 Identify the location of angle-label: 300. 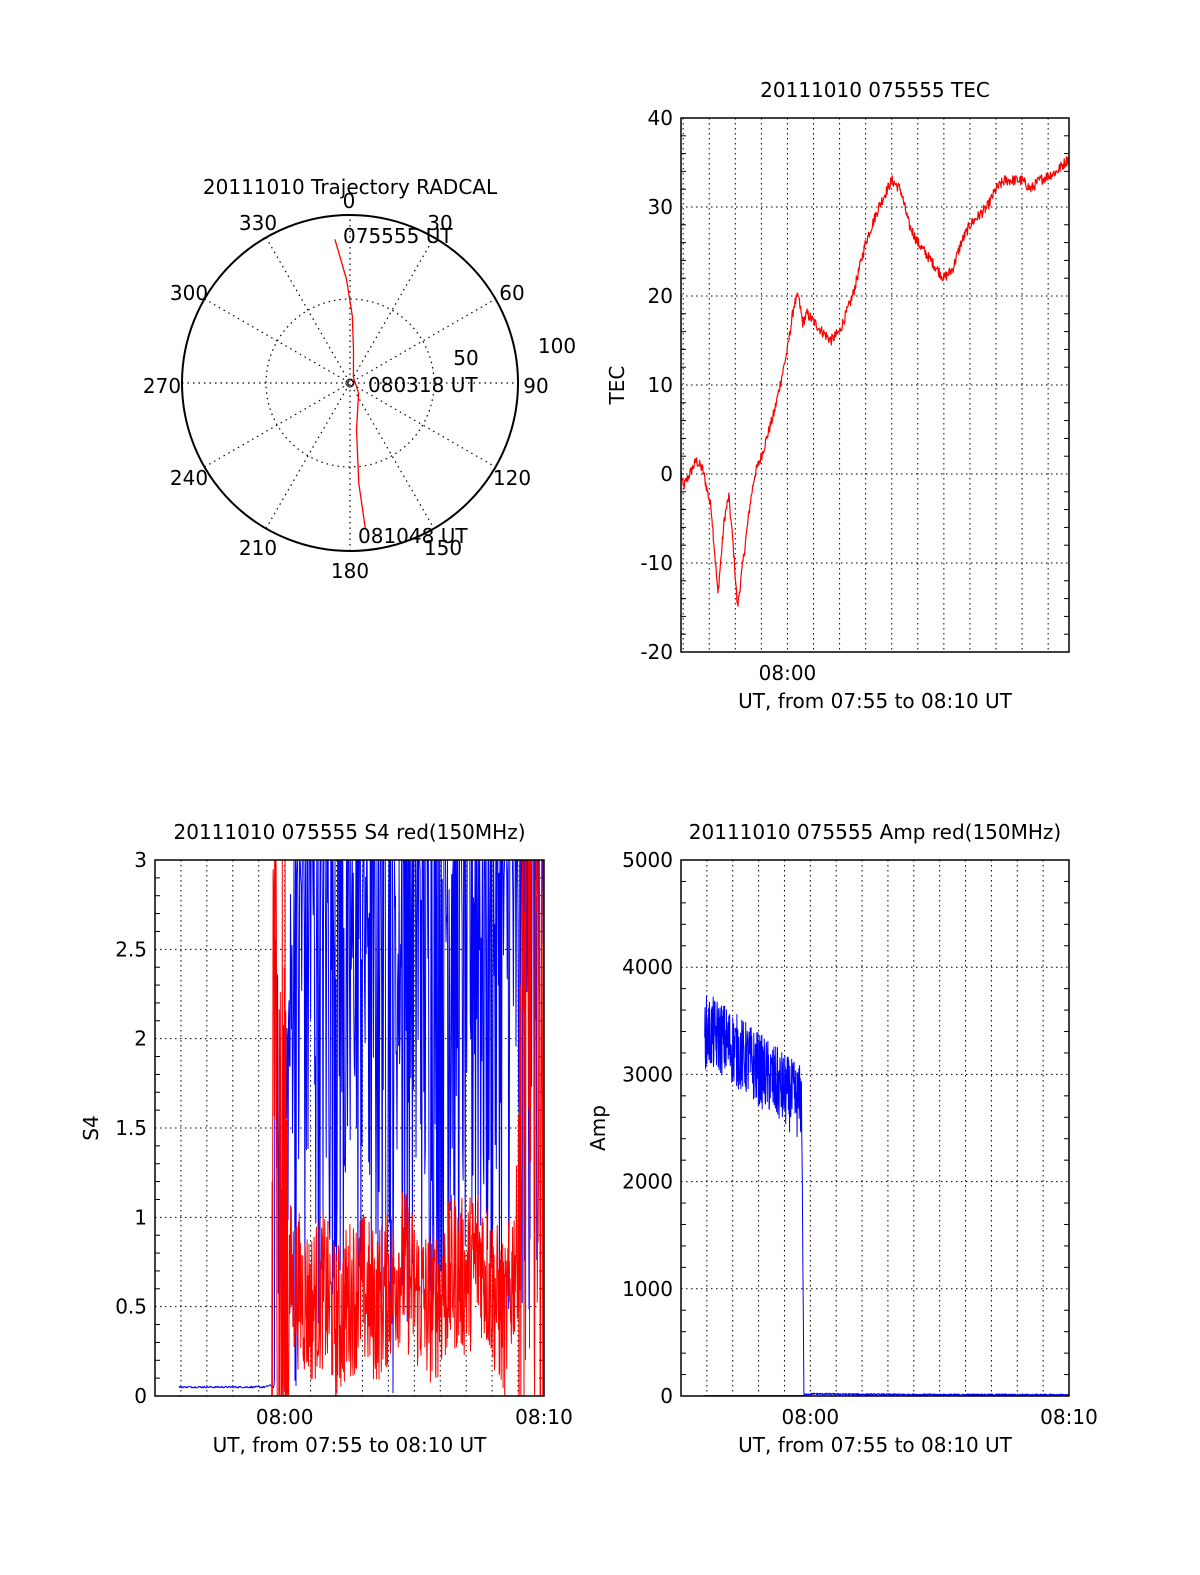
(189, 293).